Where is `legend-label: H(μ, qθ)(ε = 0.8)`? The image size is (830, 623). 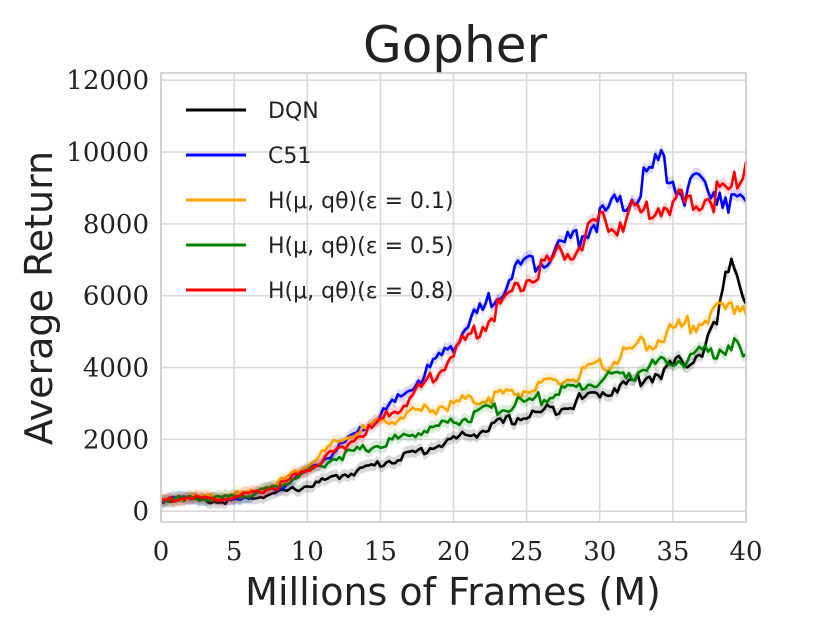 legend-label: H(μ, qθ)(ε = 0.8) is located at coordinates (361, 291).